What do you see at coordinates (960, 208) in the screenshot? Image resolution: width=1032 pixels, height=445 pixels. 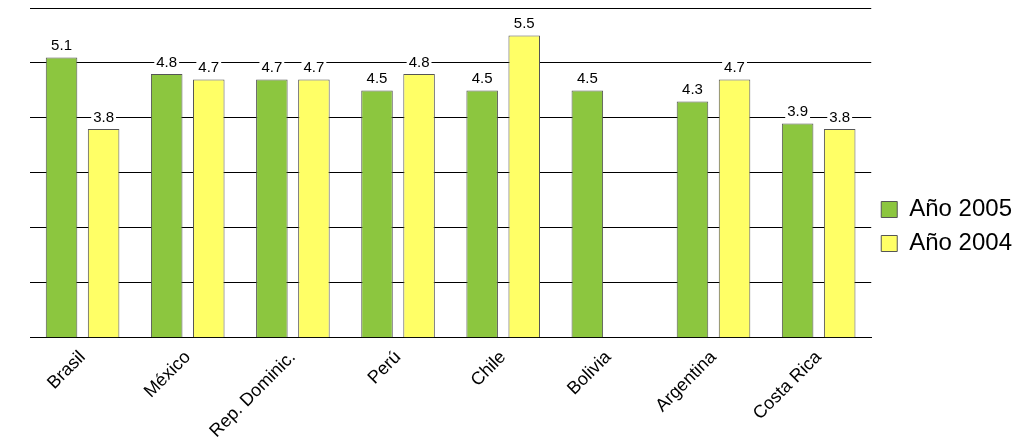 I see `legend-label: Año 2005` at bounding box center [960, 208].